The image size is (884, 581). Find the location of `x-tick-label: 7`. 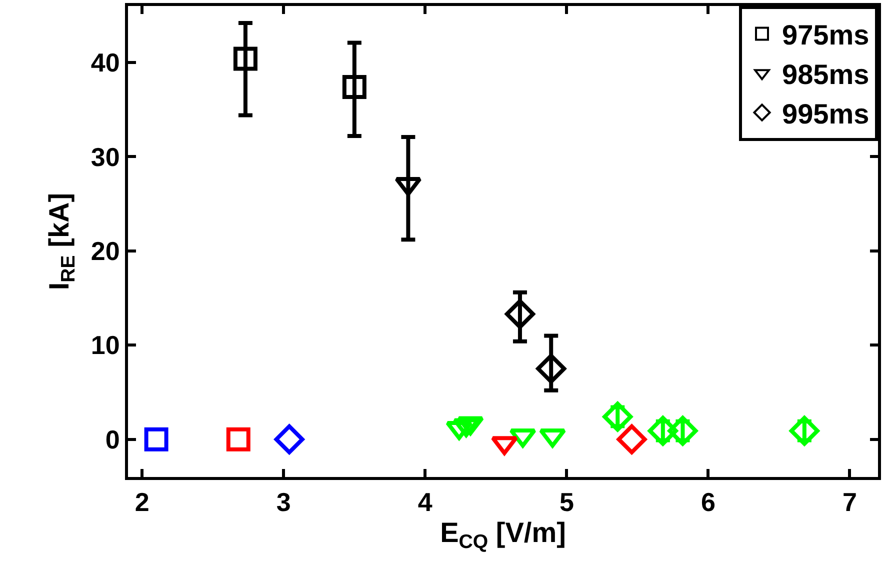

x-tick-label: 7 is located at coordinates (849, 502).